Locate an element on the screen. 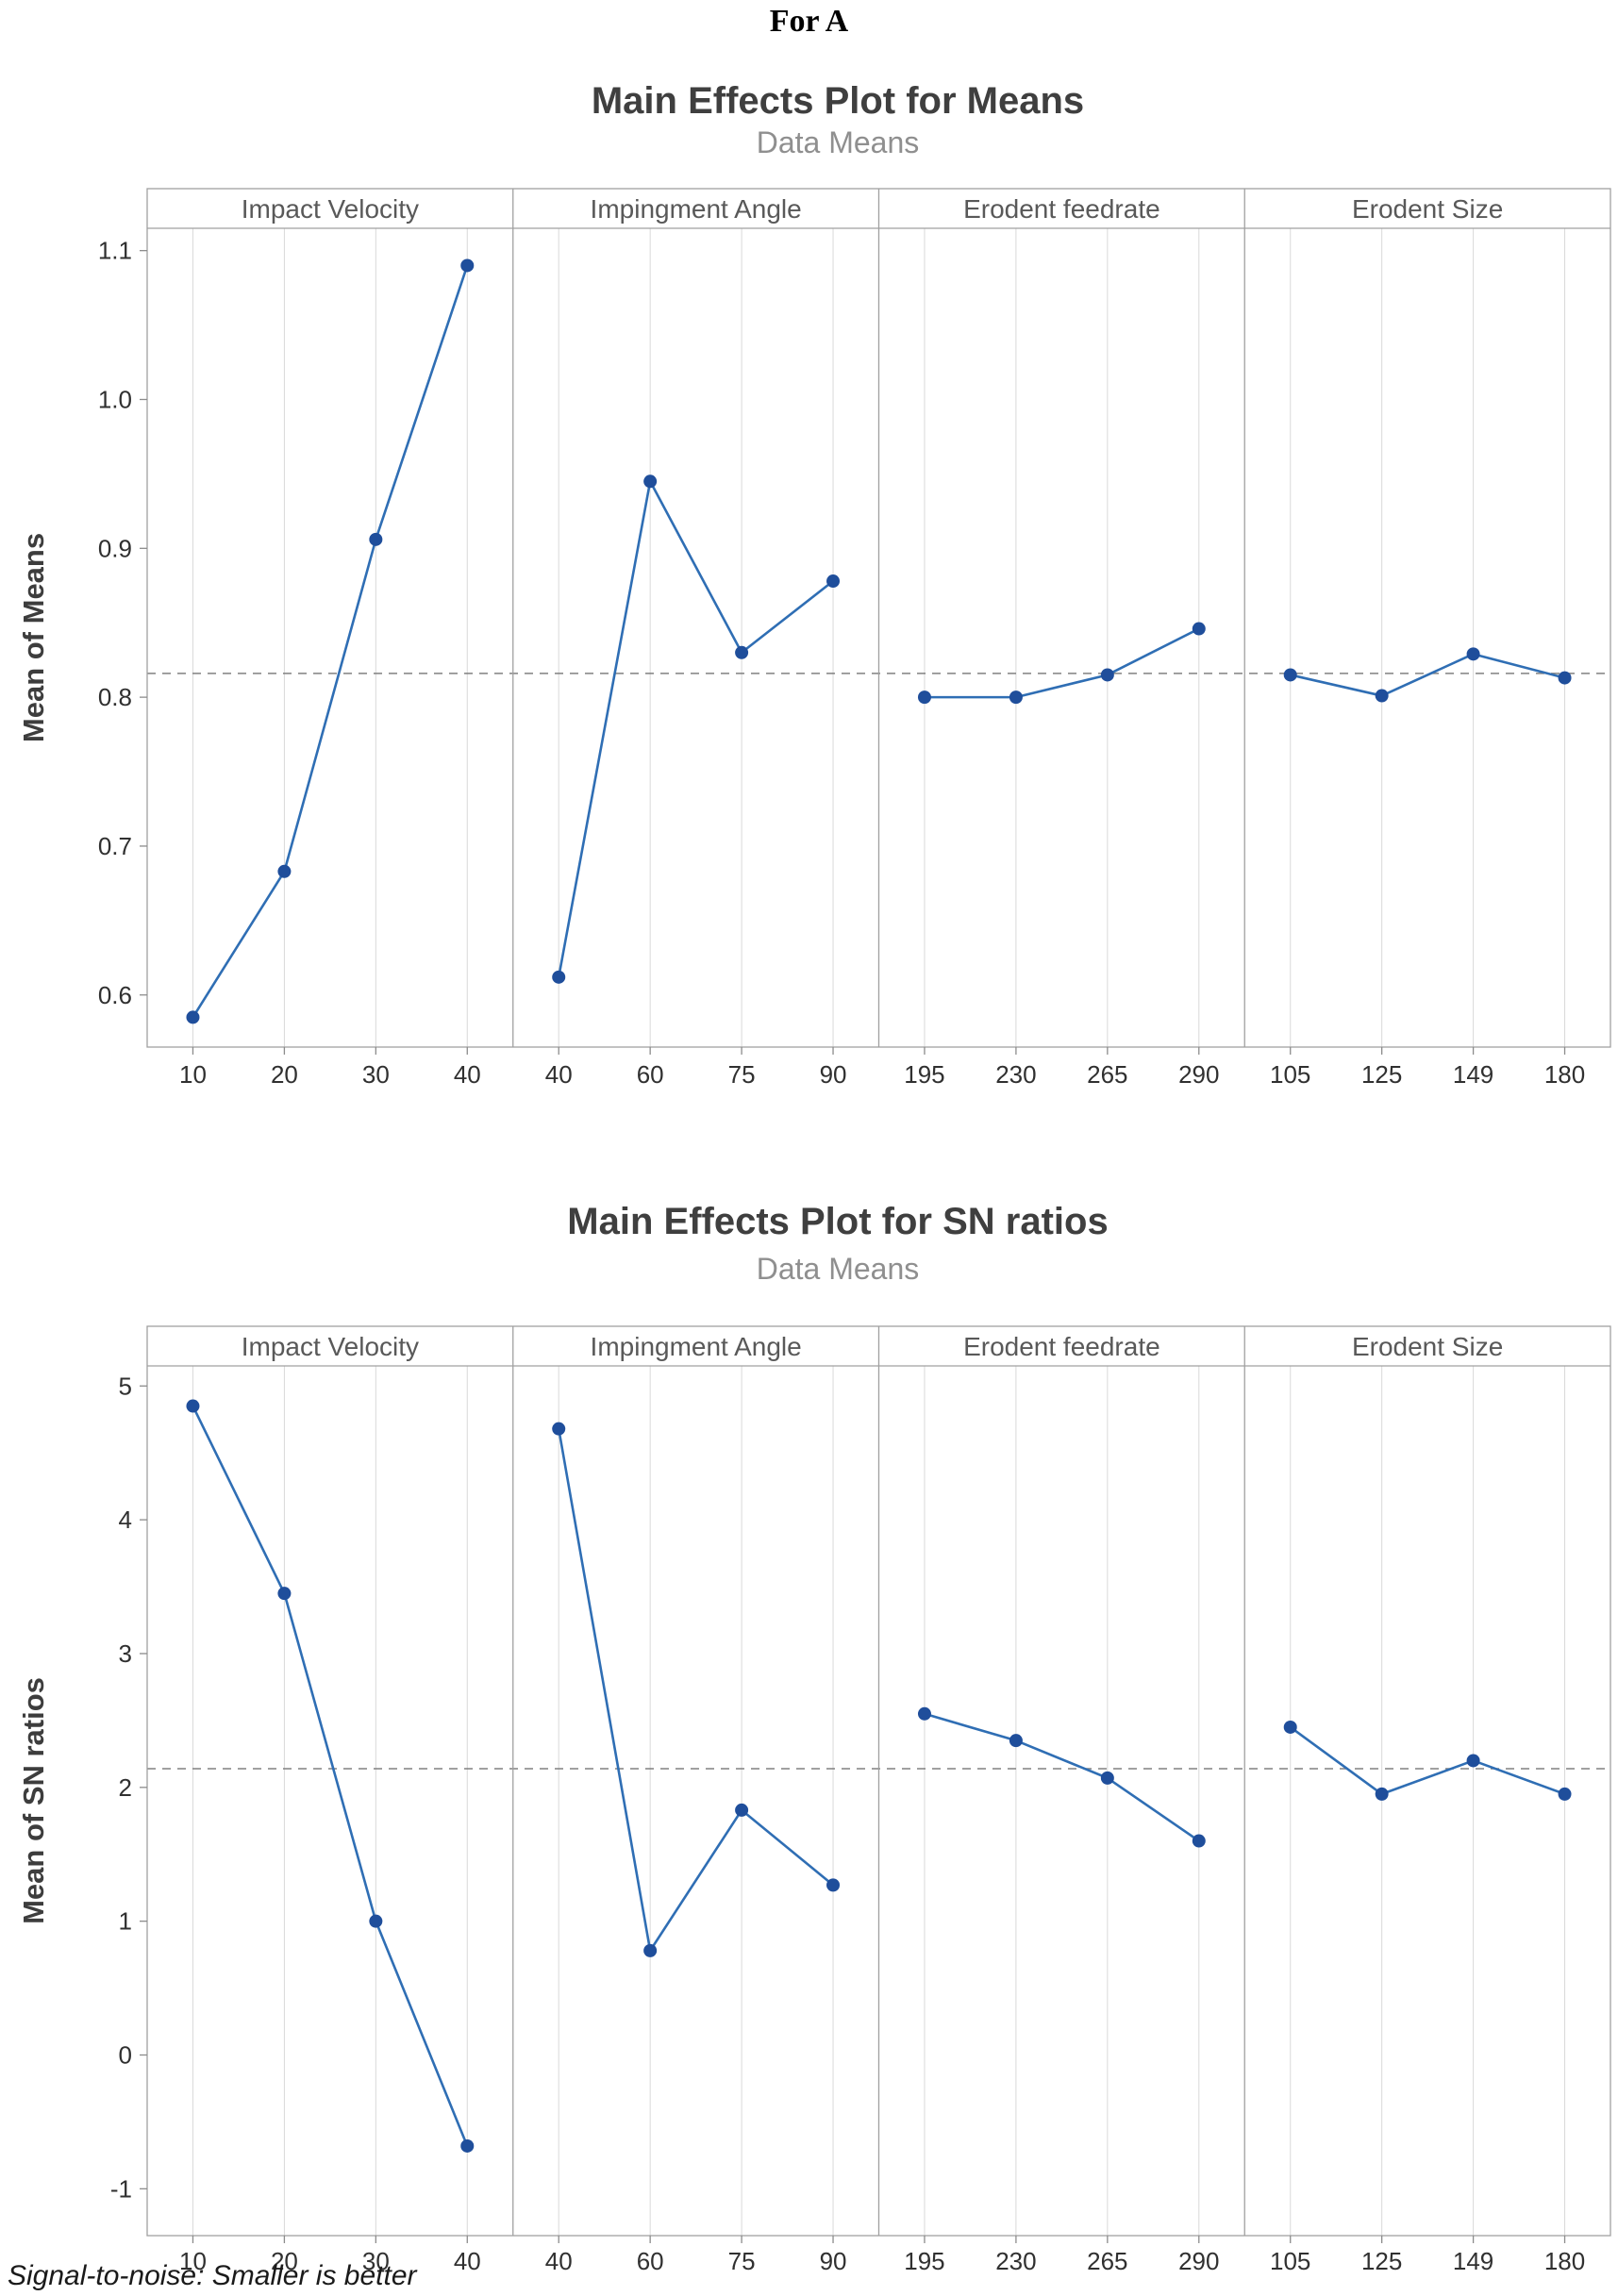  y-tick-label: 5 is located at coordinates (125, 1386).